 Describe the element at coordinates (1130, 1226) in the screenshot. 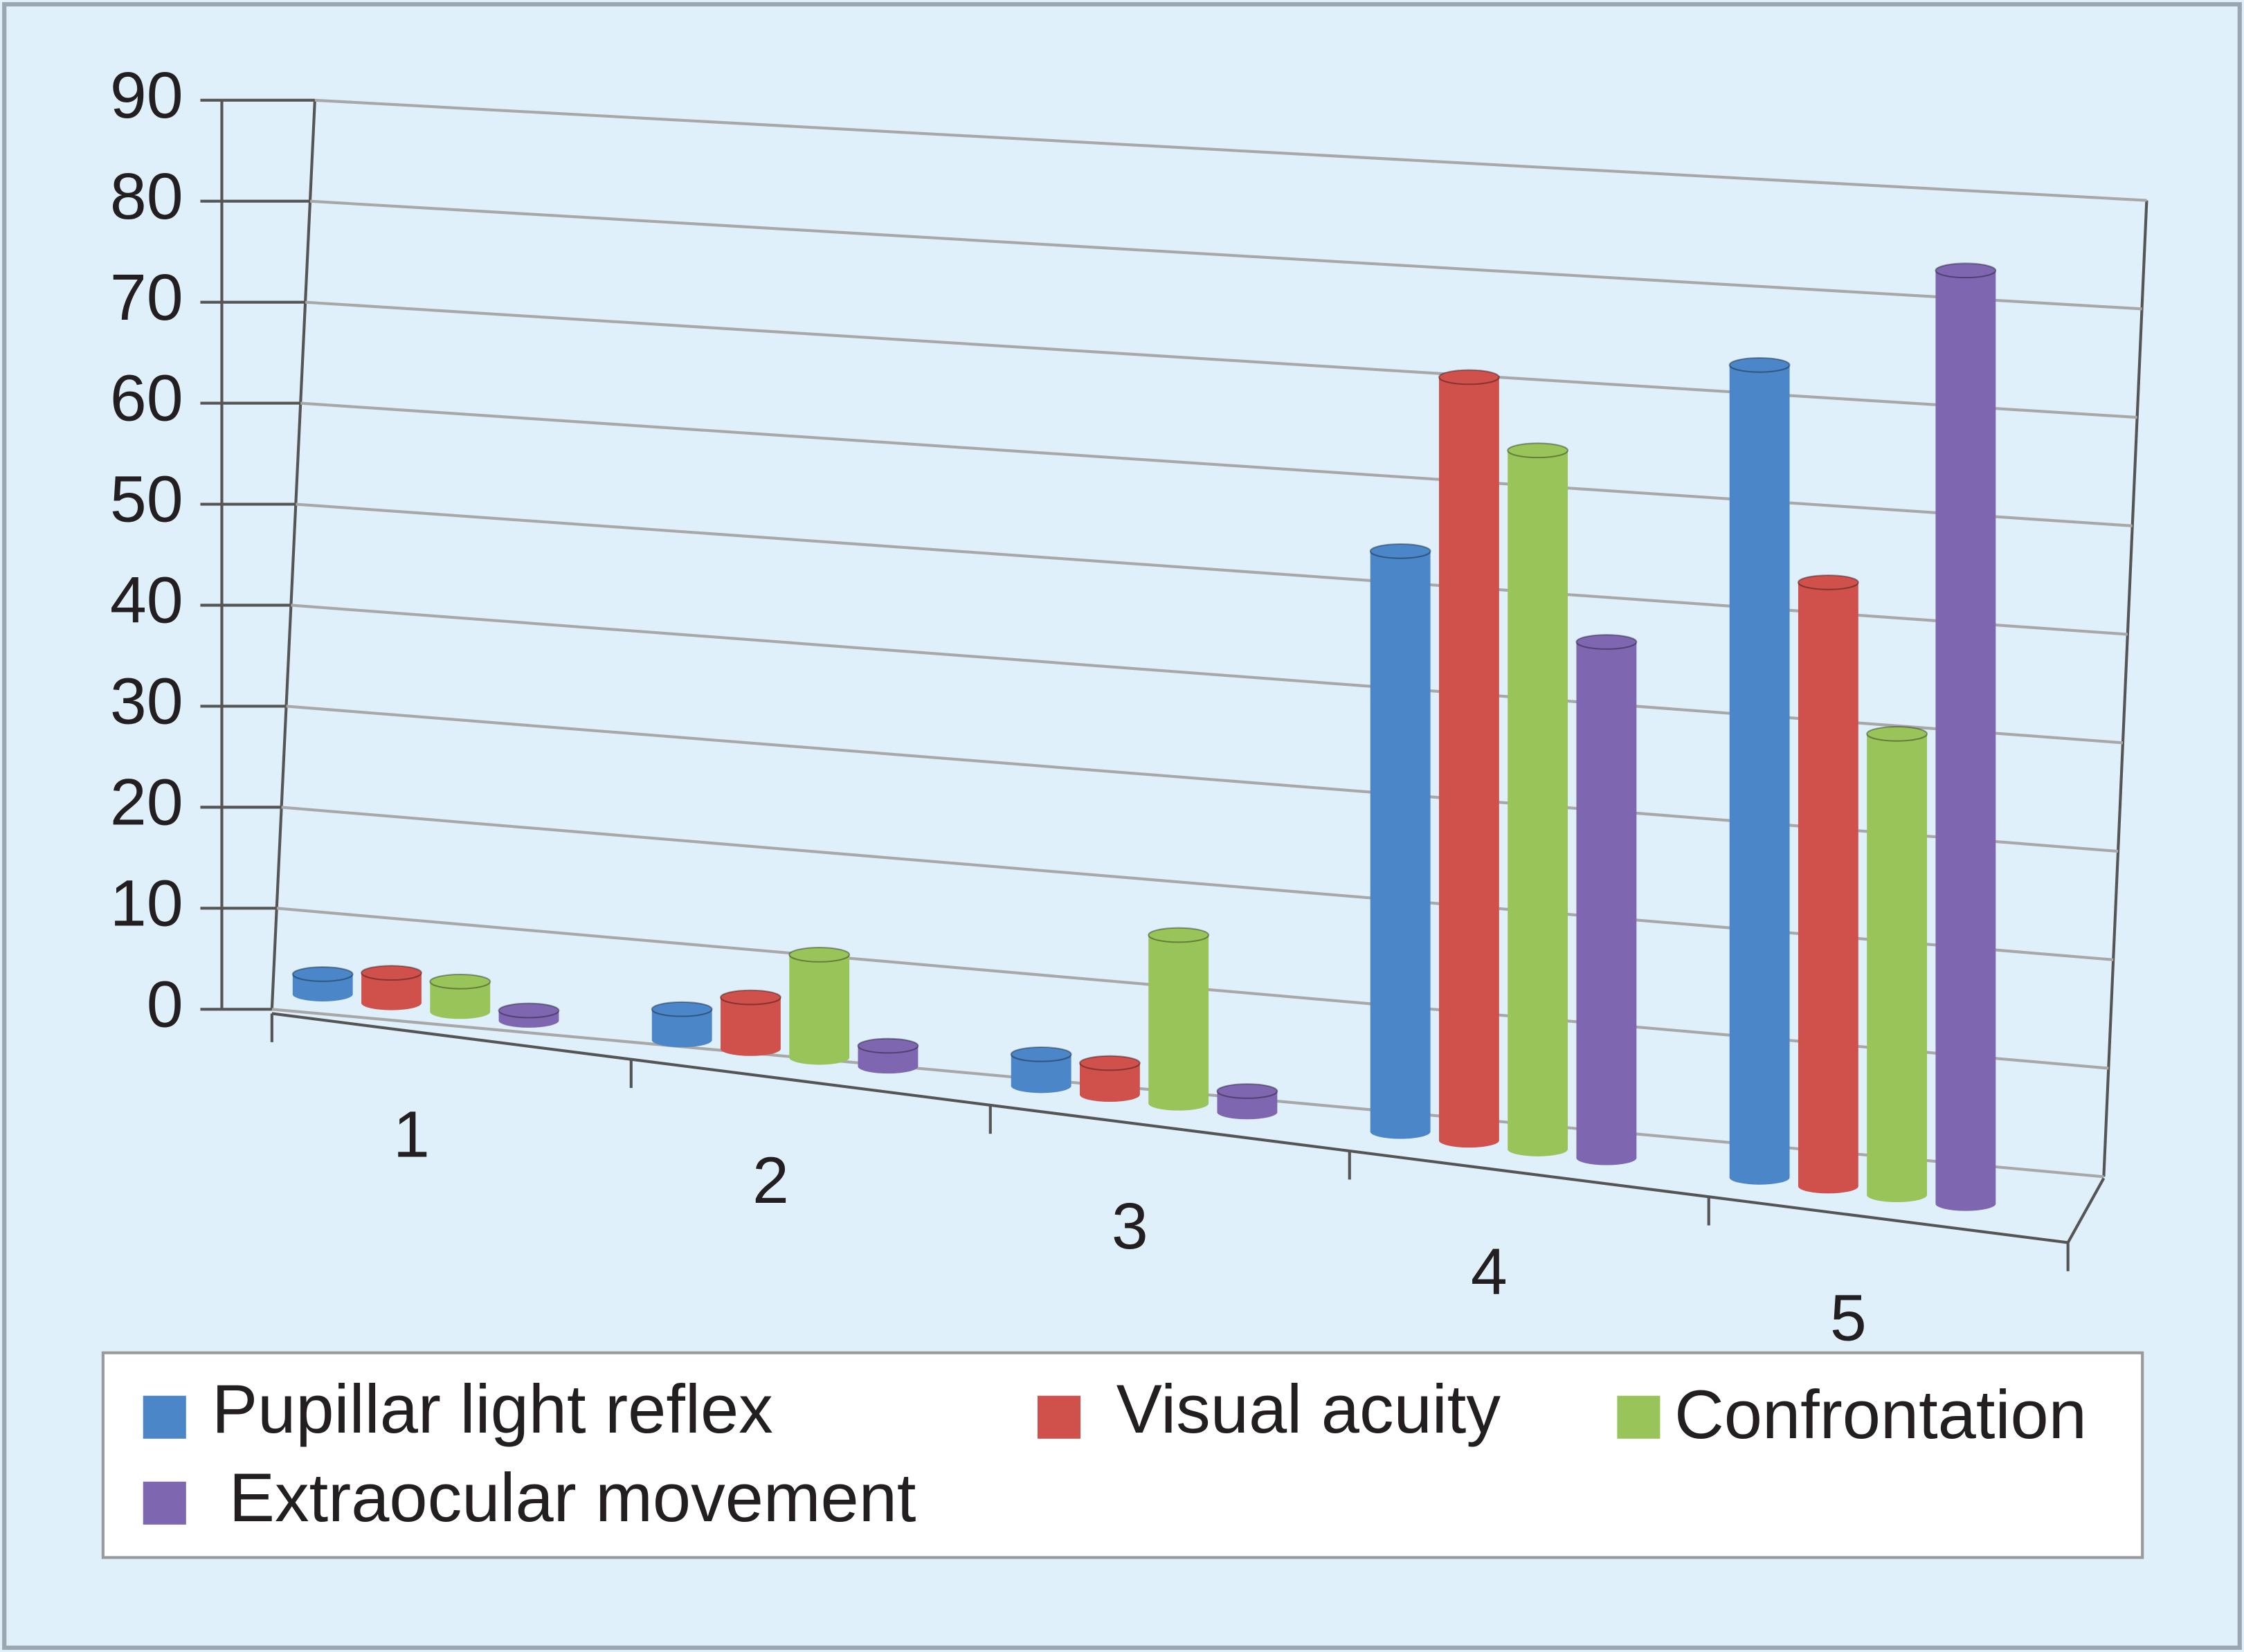

I see `x-tick-label: 3` at that location.